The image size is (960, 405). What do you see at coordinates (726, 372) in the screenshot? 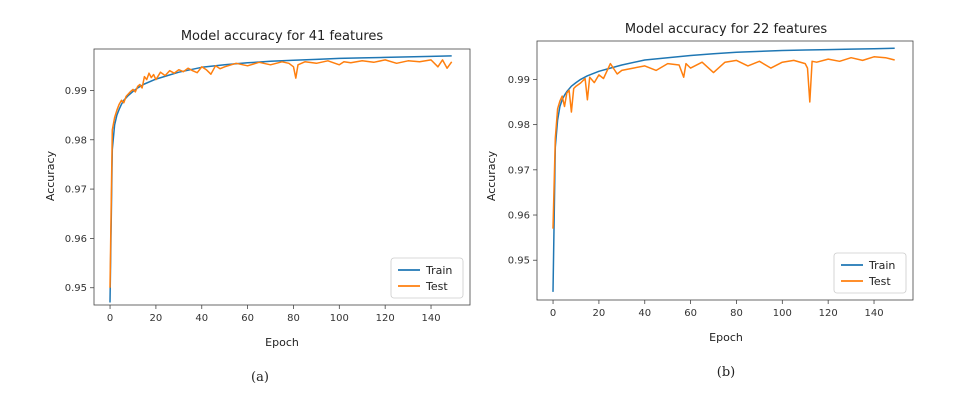
I see `chart-b-caption: (b)` at bounding box center [726, 372].